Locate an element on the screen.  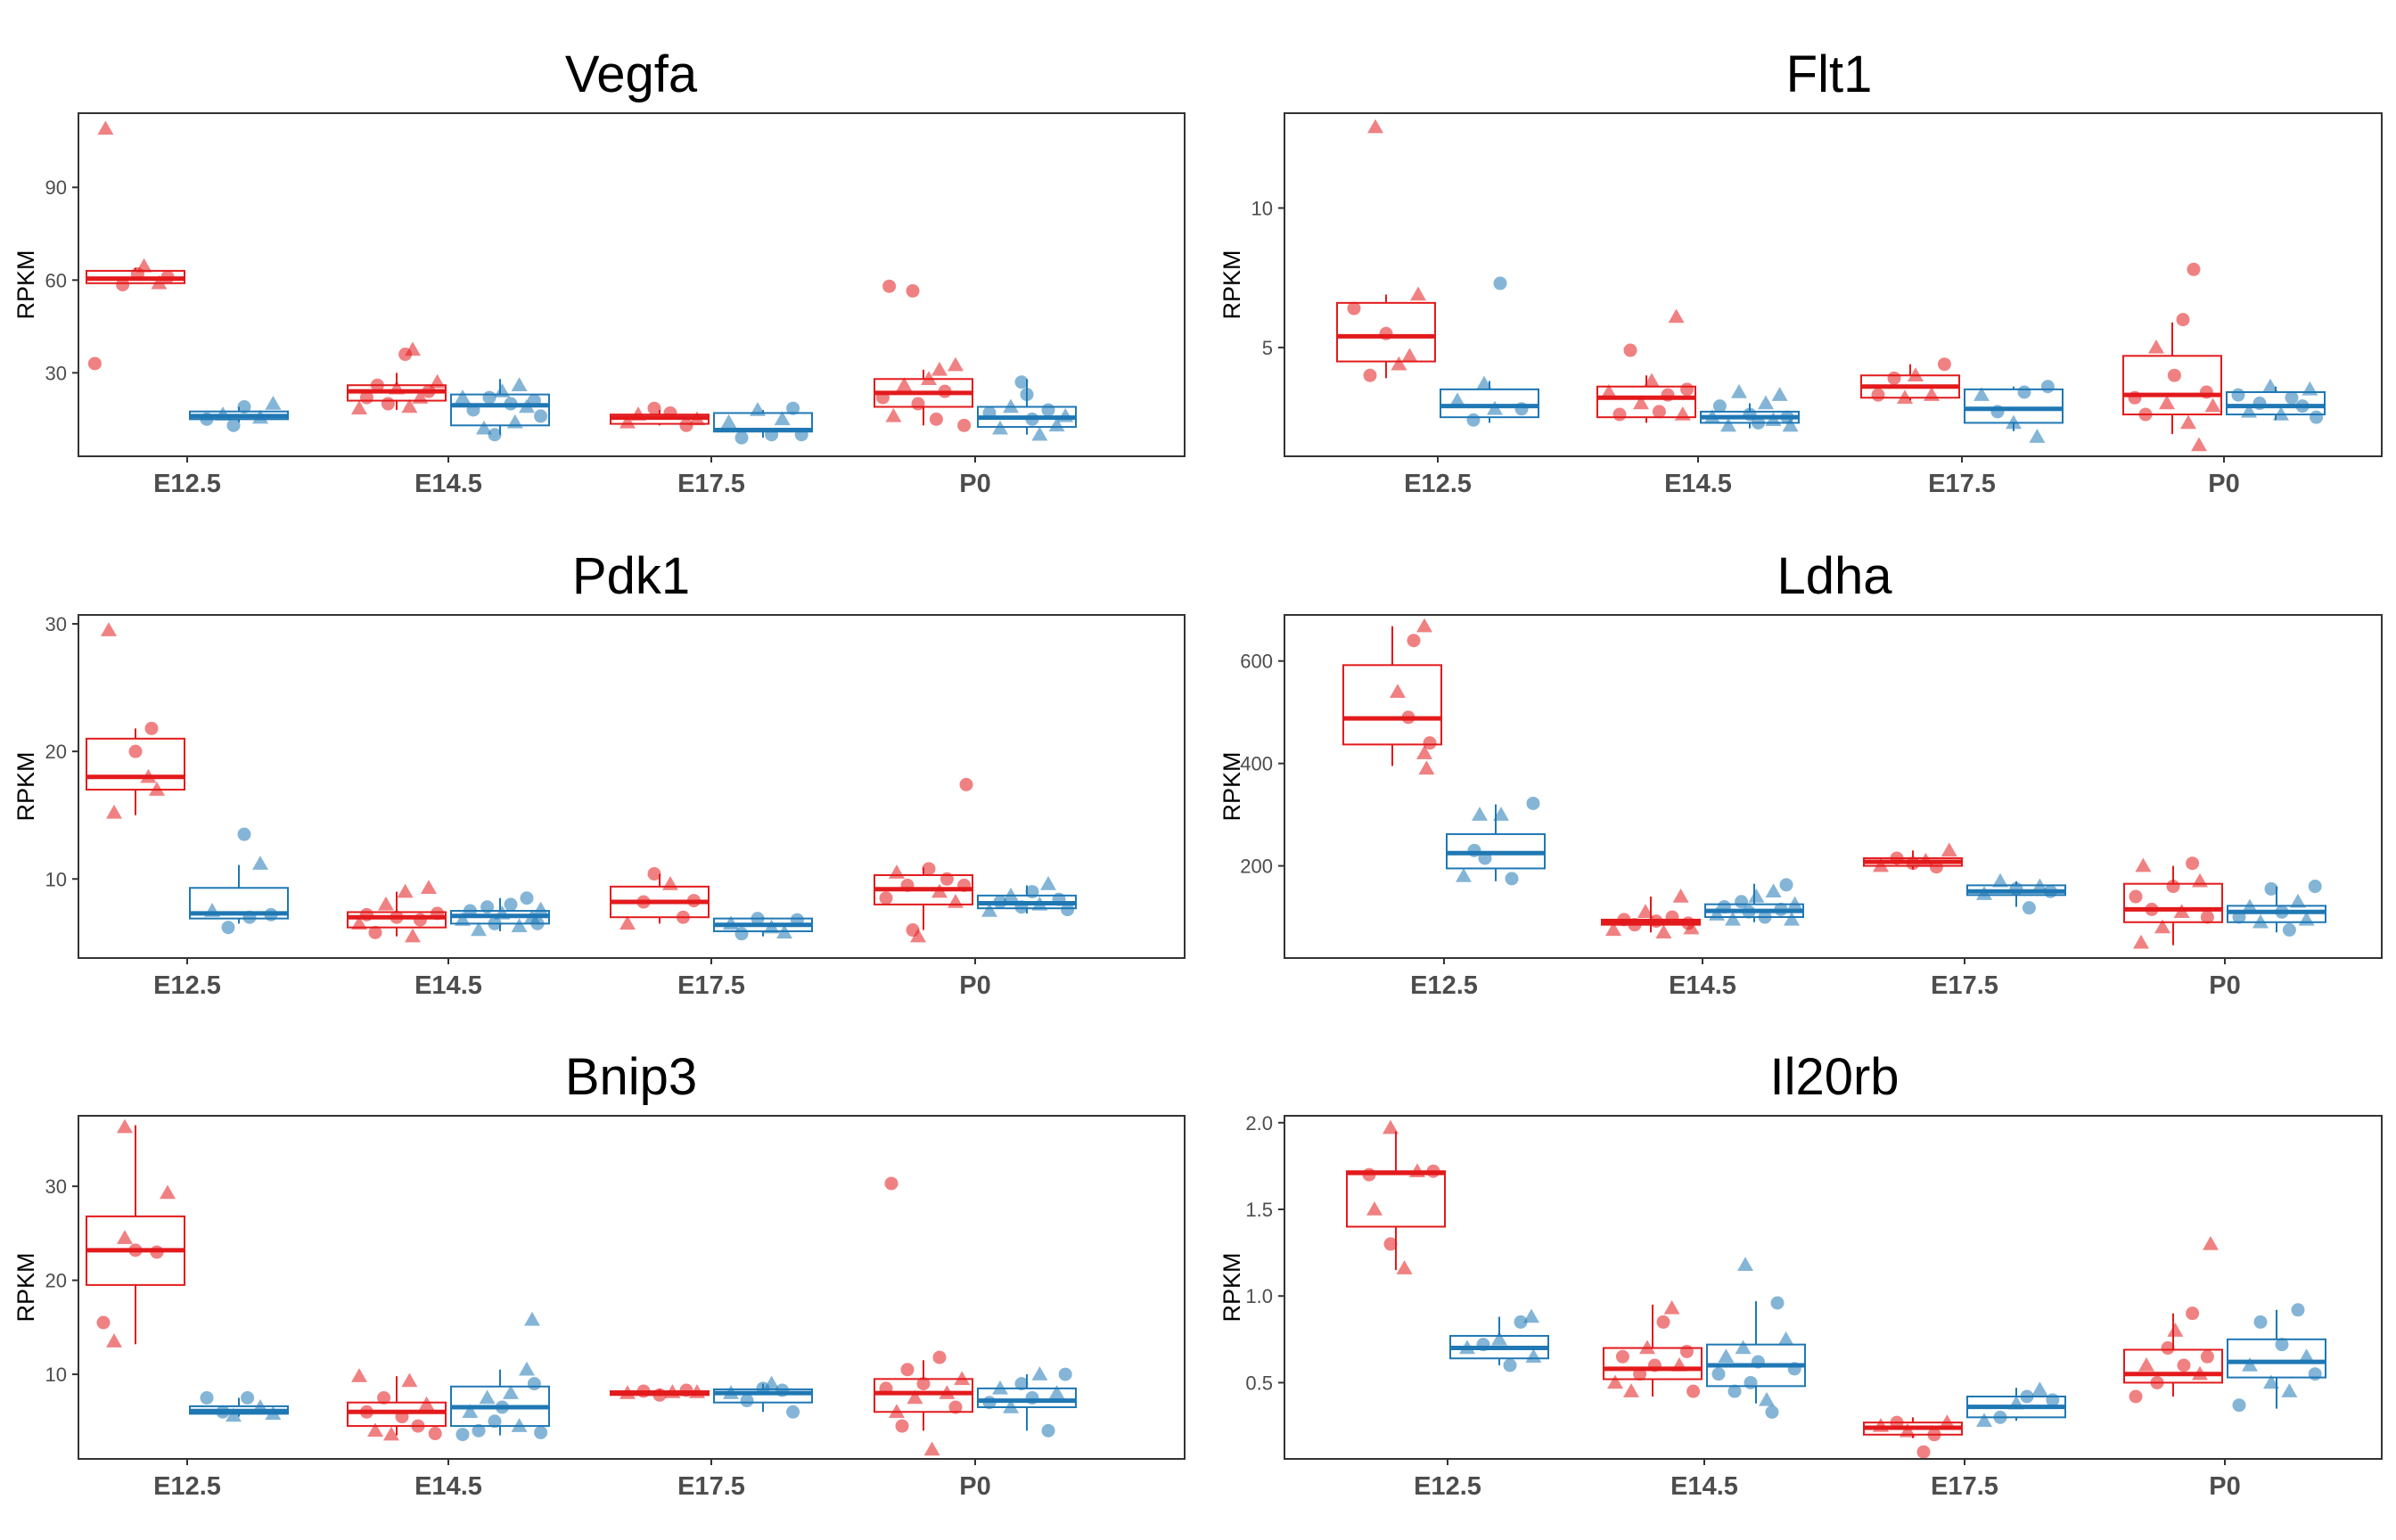
x-tick-label: E14.5 is located at coordinates (1698, 484).